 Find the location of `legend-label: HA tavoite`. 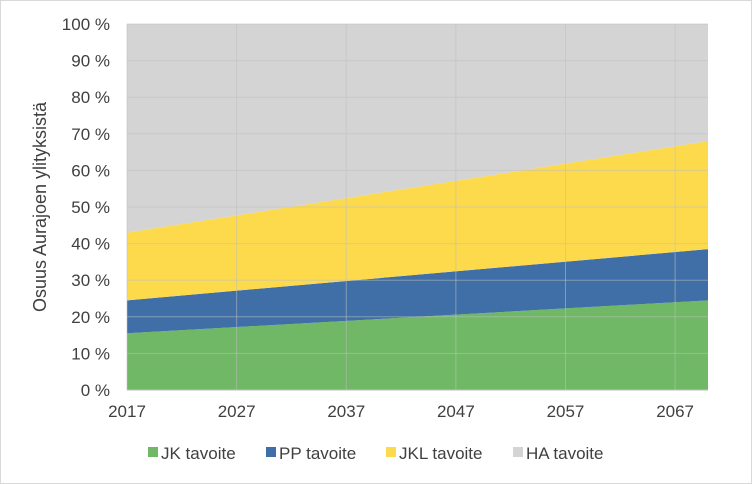

legend-label: HA tavoite is located at coordinates (565, 453).